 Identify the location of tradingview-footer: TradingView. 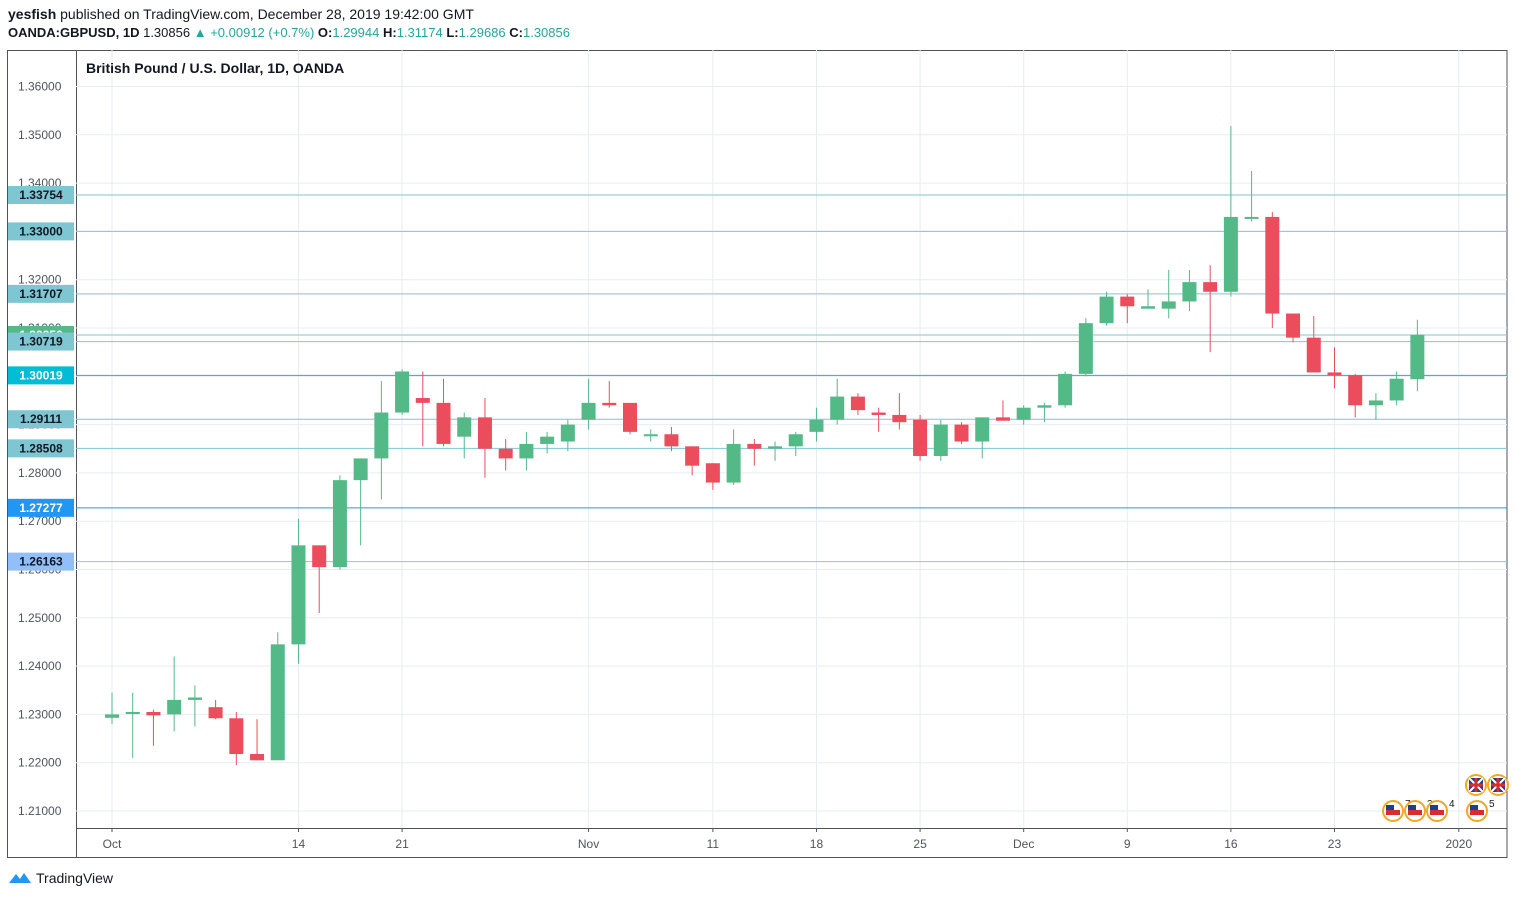
(60, 878).